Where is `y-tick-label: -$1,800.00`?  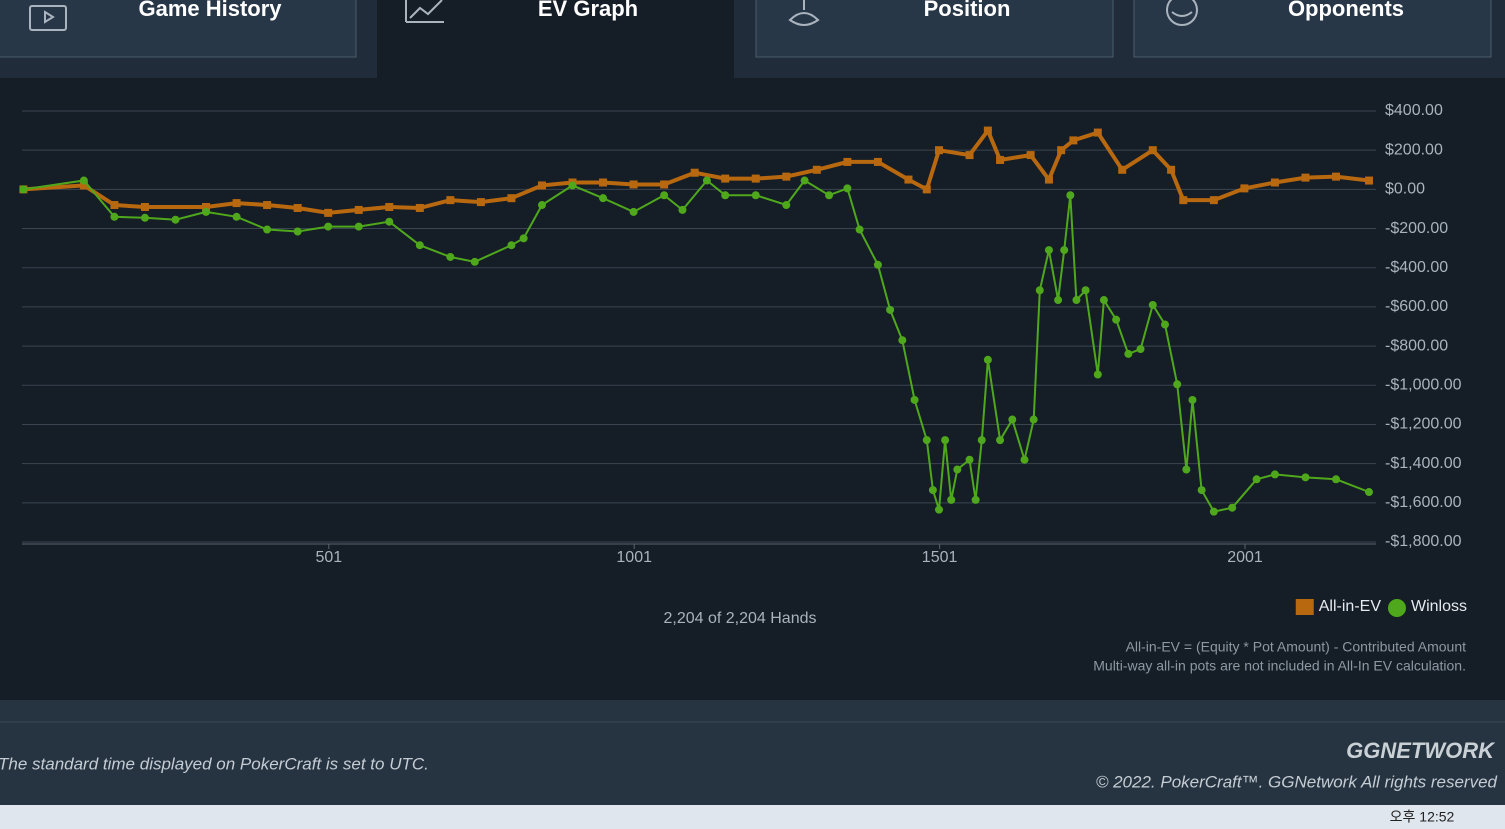
y-tick-label: -$1,800.00 is located at coordinates (1423, 541).